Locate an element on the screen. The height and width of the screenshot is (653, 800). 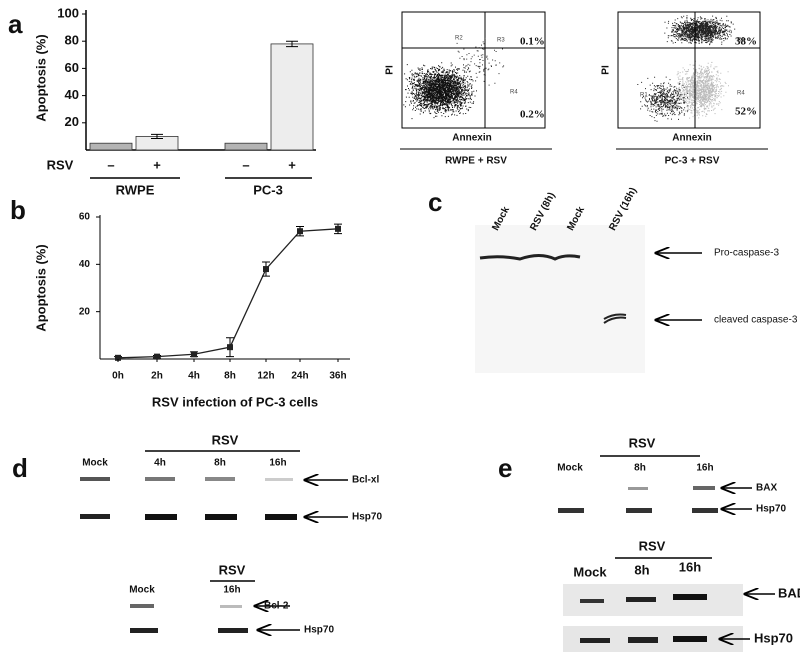
x-tick-label: 24h is located at coordinates (299, 376).